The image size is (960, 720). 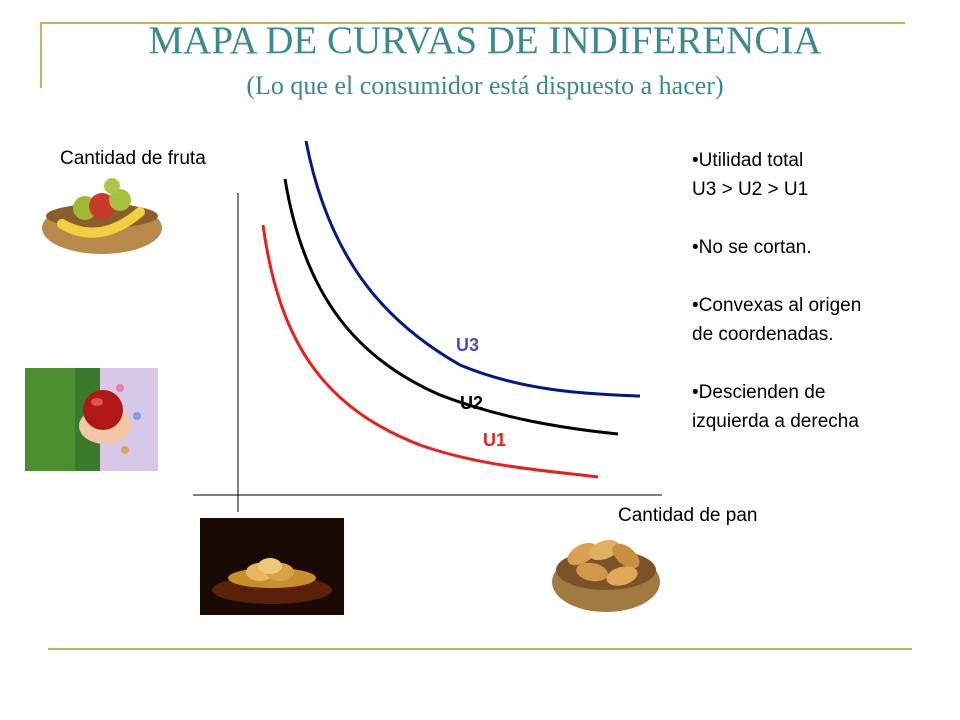 I want to click on hand-with-apple-image, so click(x=91, y=419).